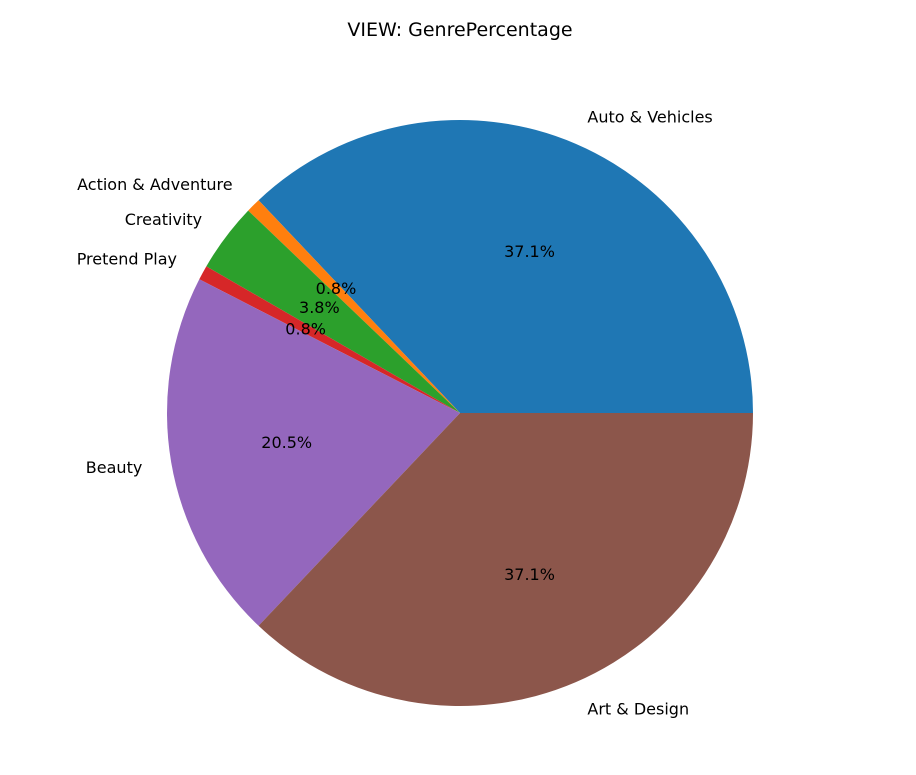 This screenshot has width=916, height=775. Describe the element at coordinates (336, 288) in the screenshot. I see `pct-label-action-and-adventure: 0.8%` at that location.